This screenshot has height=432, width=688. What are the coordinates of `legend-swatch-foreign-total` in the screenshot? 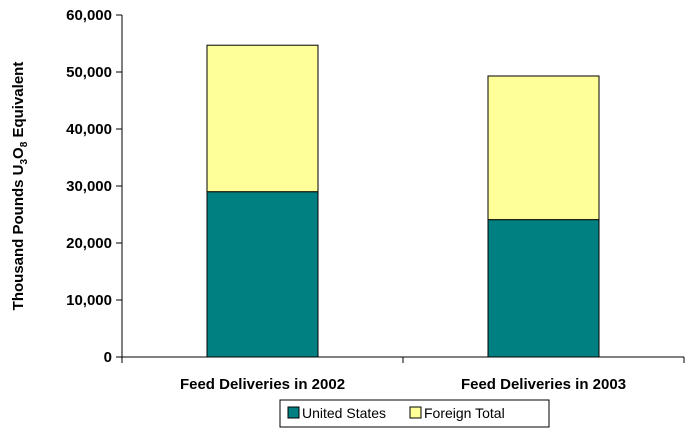 It's located at (415, 412).